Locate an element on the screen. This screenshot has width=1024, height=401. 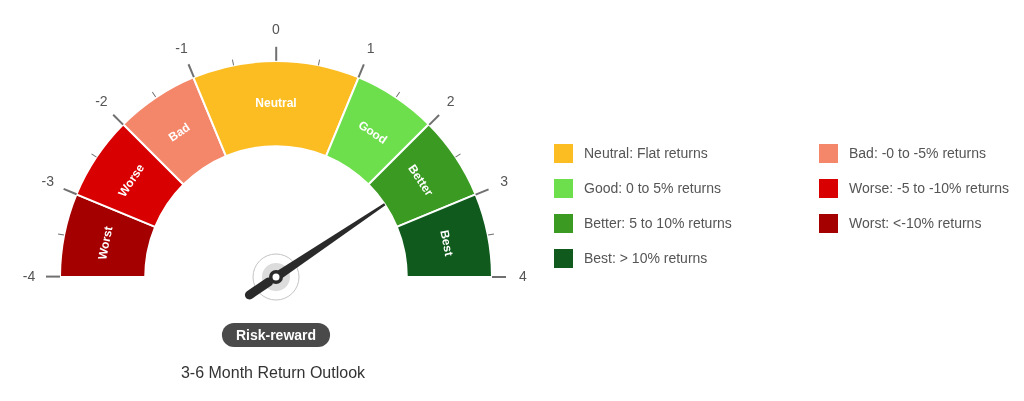
text: 0 is located at coordinates (276, 28).